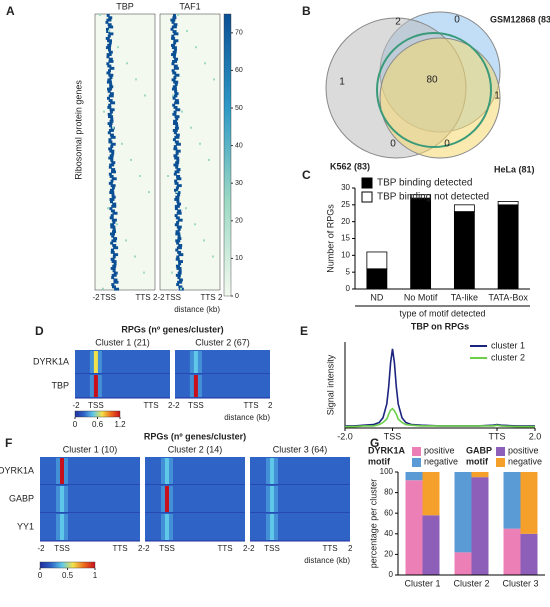 The height and width of the screenshot is (607, 550). What do you see at coordinates (222, 342) in the screenshot?
I see `facet-label: Cluster 2 (67)` at bounding box center [222, 342].